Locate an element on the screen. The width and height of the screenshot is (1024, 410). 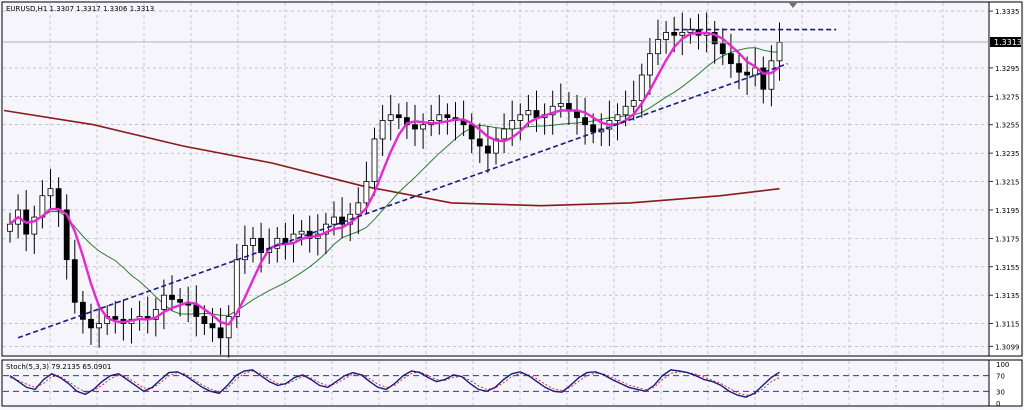
price-tick-label: 1.3099 is located at coordinates (1007, 347).